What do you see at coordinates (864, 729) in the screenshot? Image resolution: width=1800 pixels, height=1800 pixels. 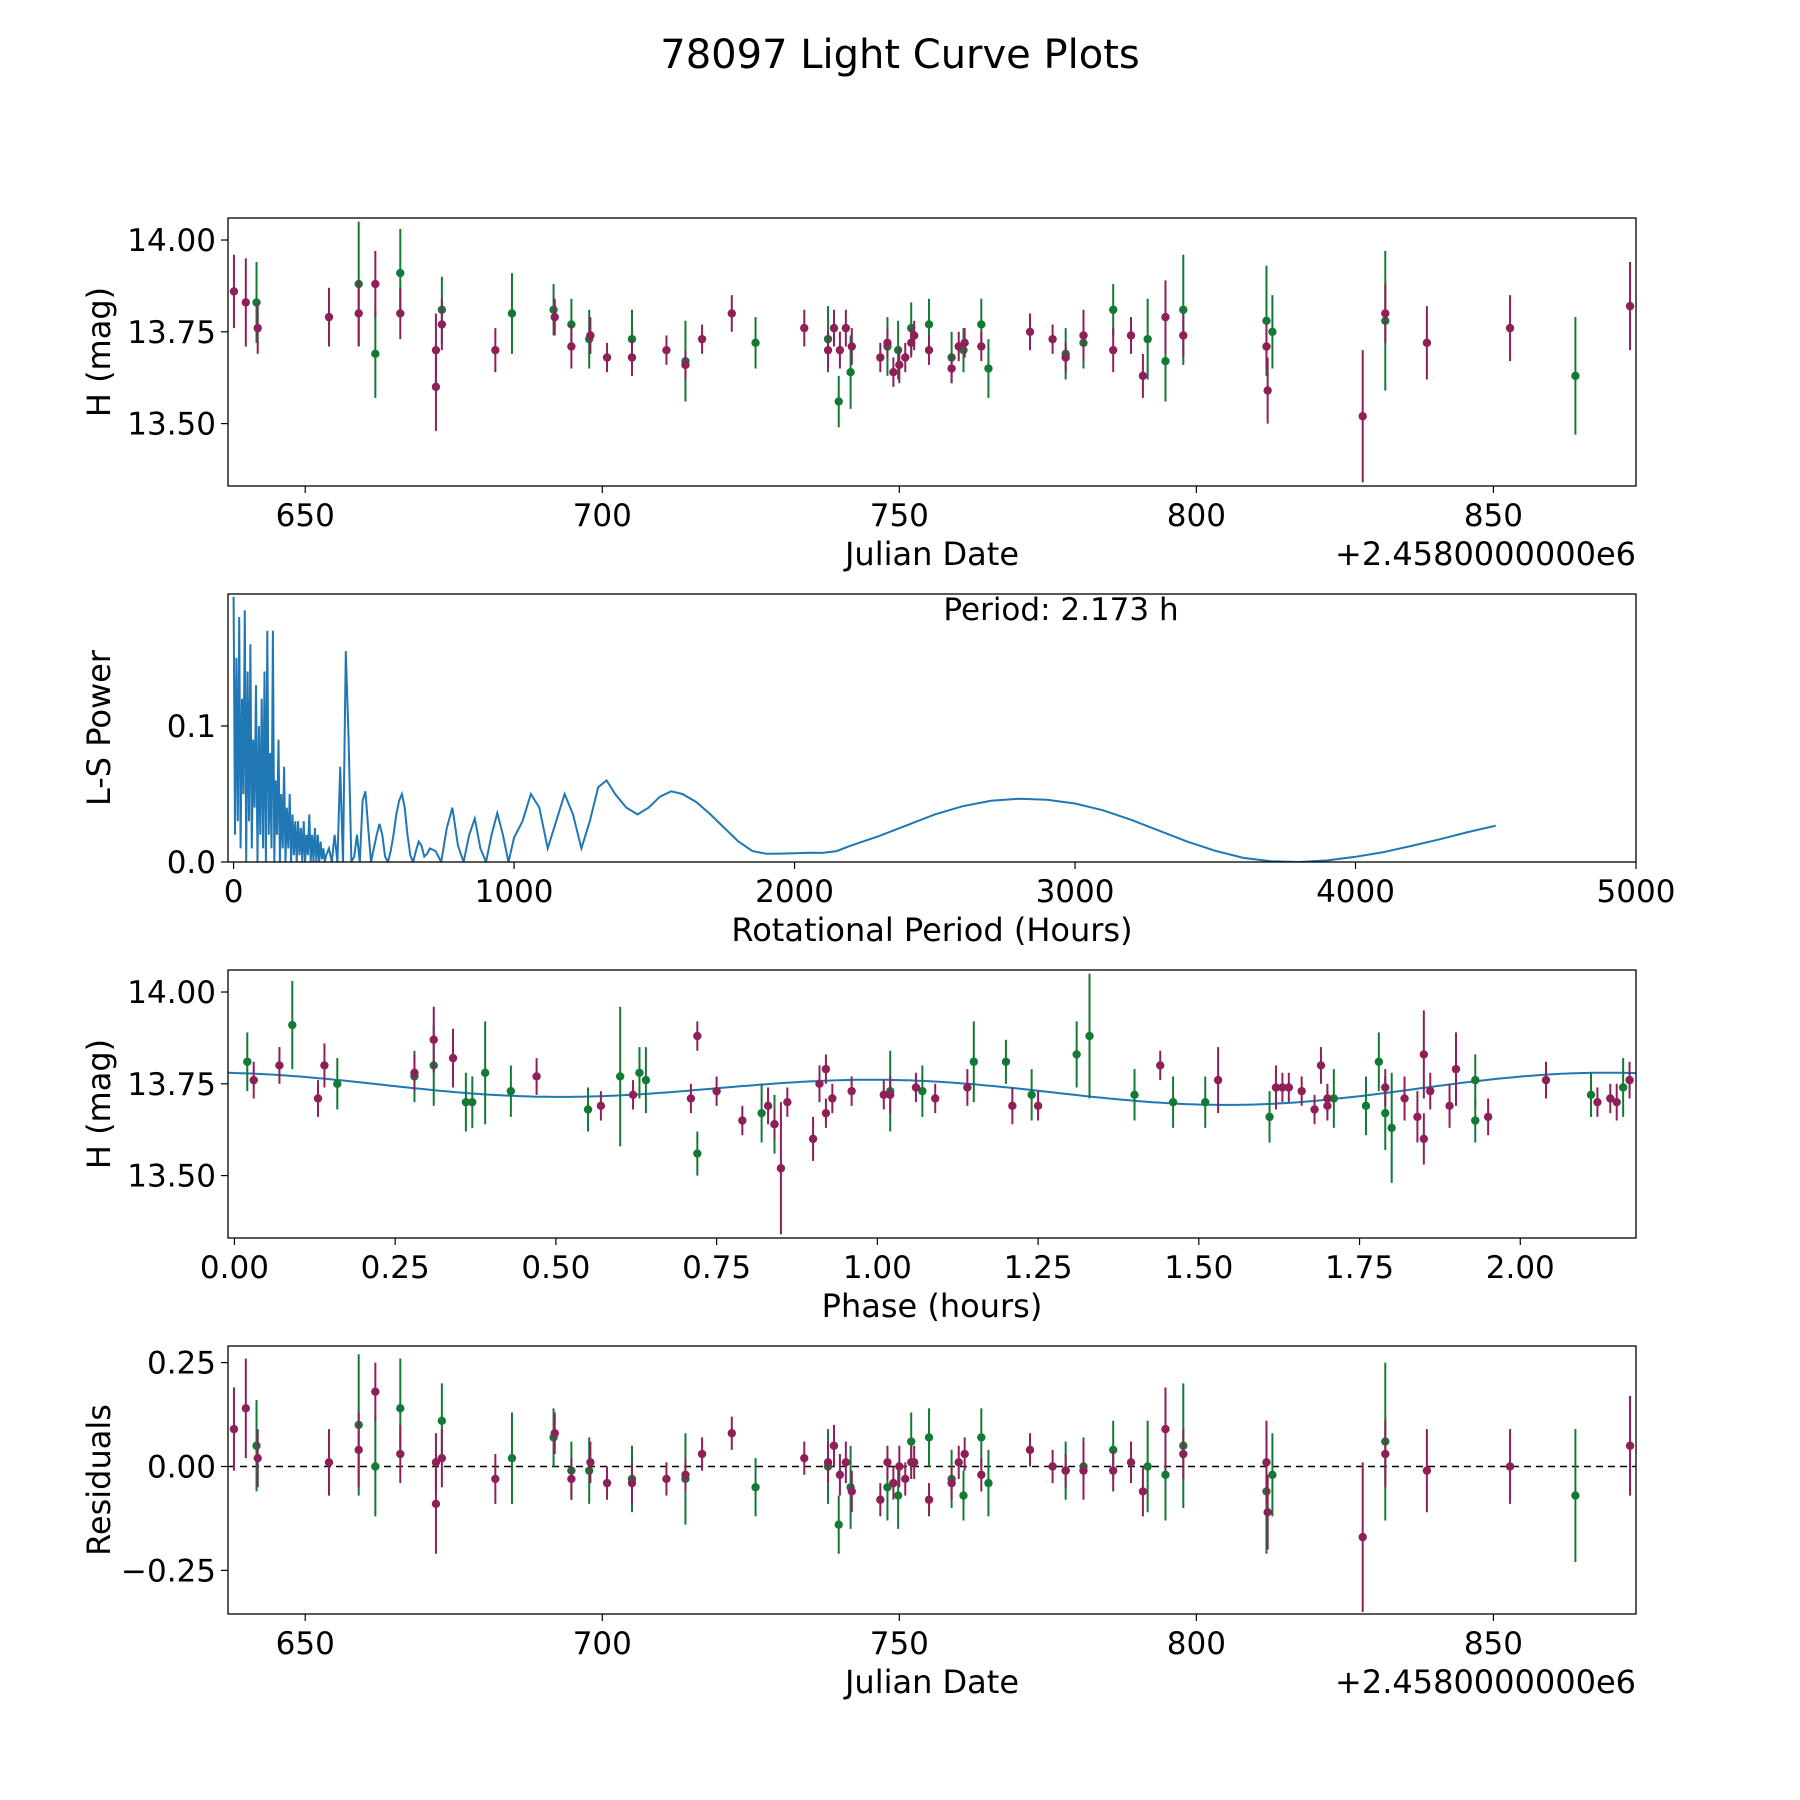 I see `plot-area` at bounding box center [864, 729].